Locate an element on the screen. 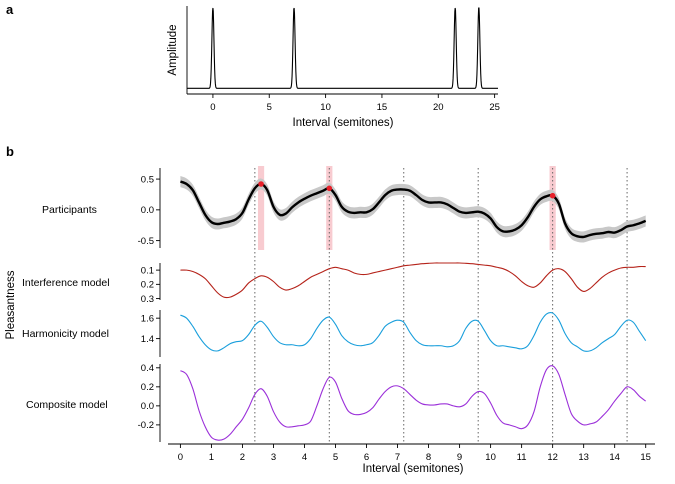 The image size is (675, 484). b-x-tick-label: 12 is located at coordinates (552, 457).